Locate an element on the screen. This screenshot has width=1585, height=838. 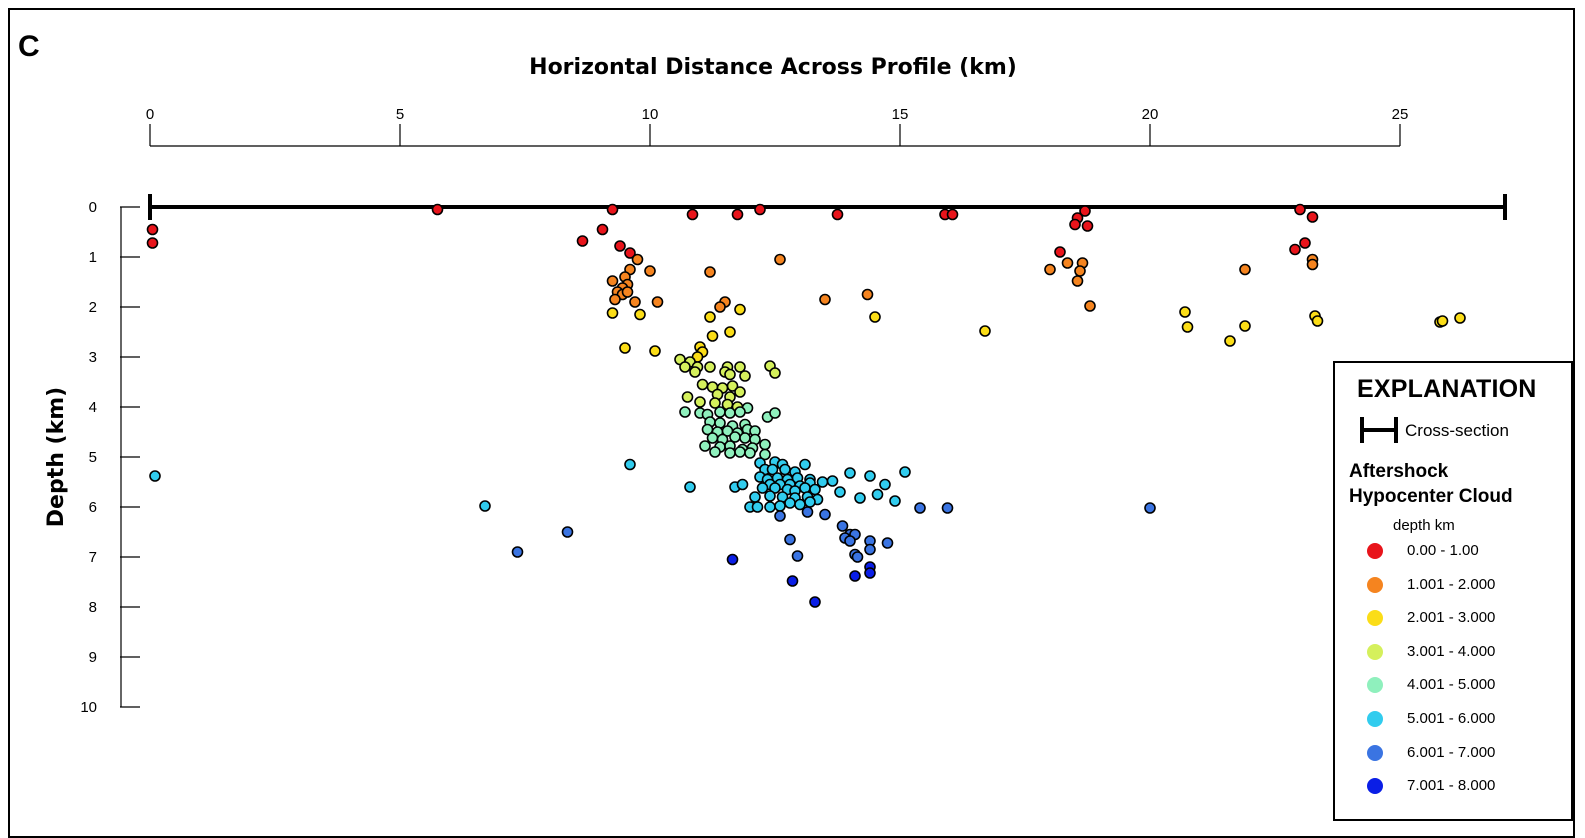
y-tick-label: 5 is located at coordinates (93, 457).